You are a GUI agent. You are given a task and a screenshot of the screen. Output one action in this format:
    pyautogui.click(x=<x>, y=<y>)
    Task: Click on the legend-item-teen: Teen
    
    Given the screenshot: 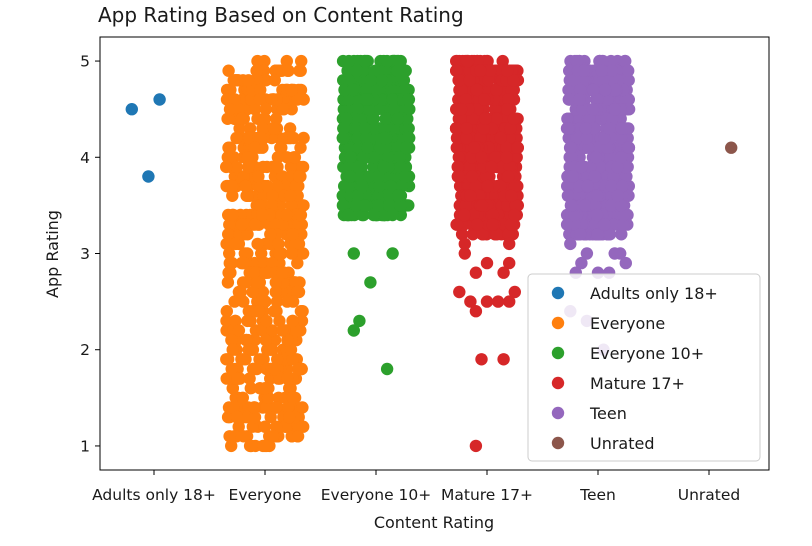 What is the action you would take?
    pyautogui.click(x=589, y=413)
    